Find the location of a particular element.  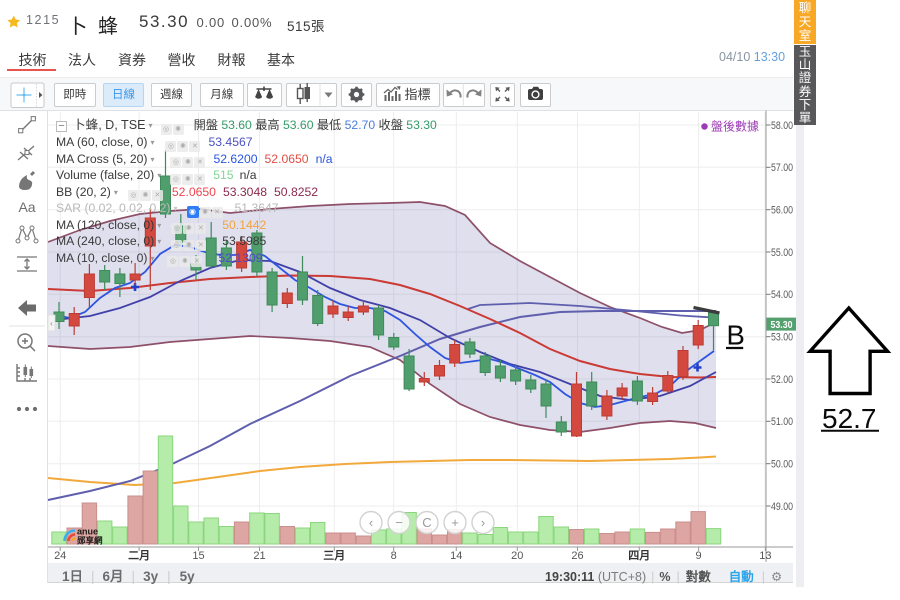

svg-text: C is located at coordinates (426, 522).